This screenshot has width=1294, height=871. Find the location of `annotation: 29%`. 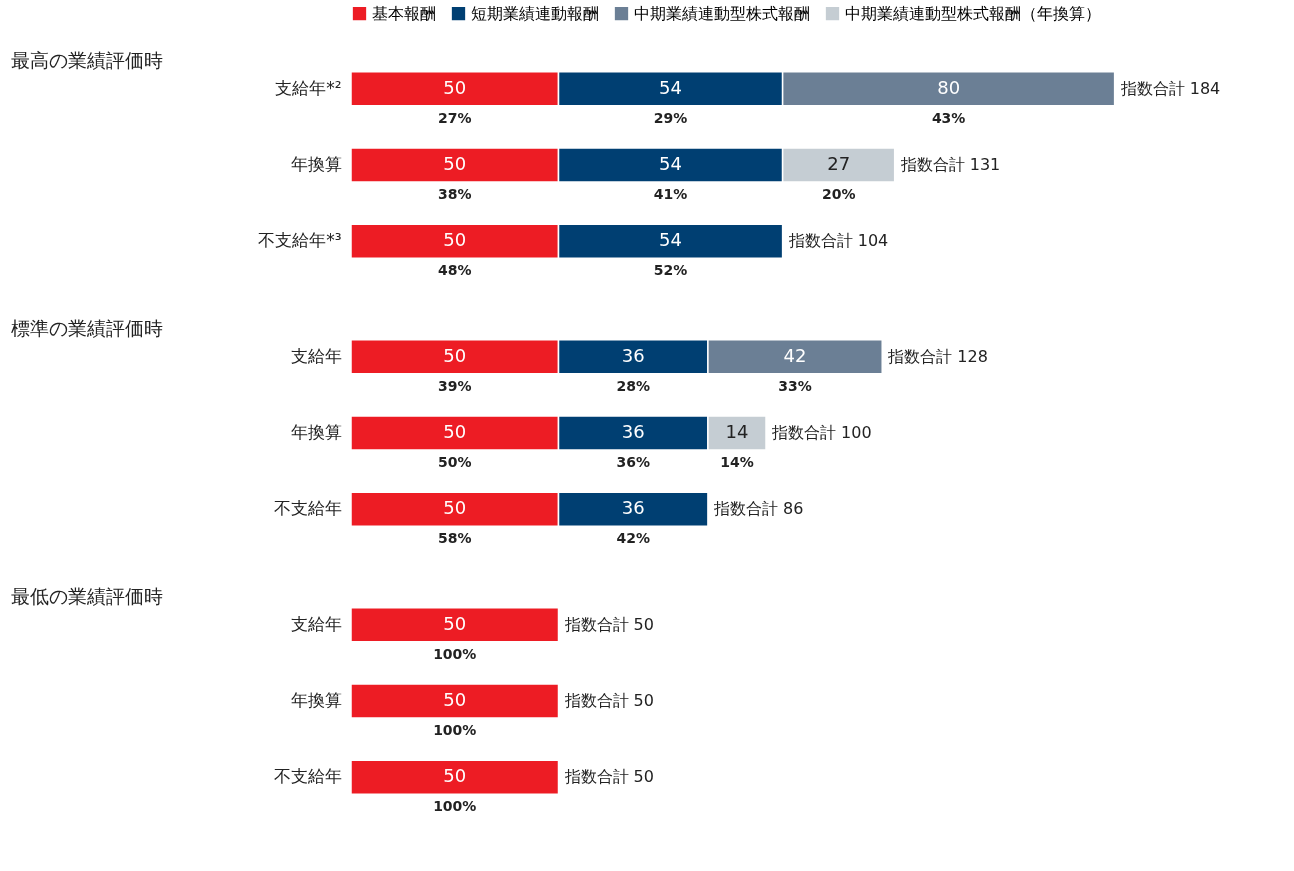

annotation: 29% is located at coordinates (670, 117).